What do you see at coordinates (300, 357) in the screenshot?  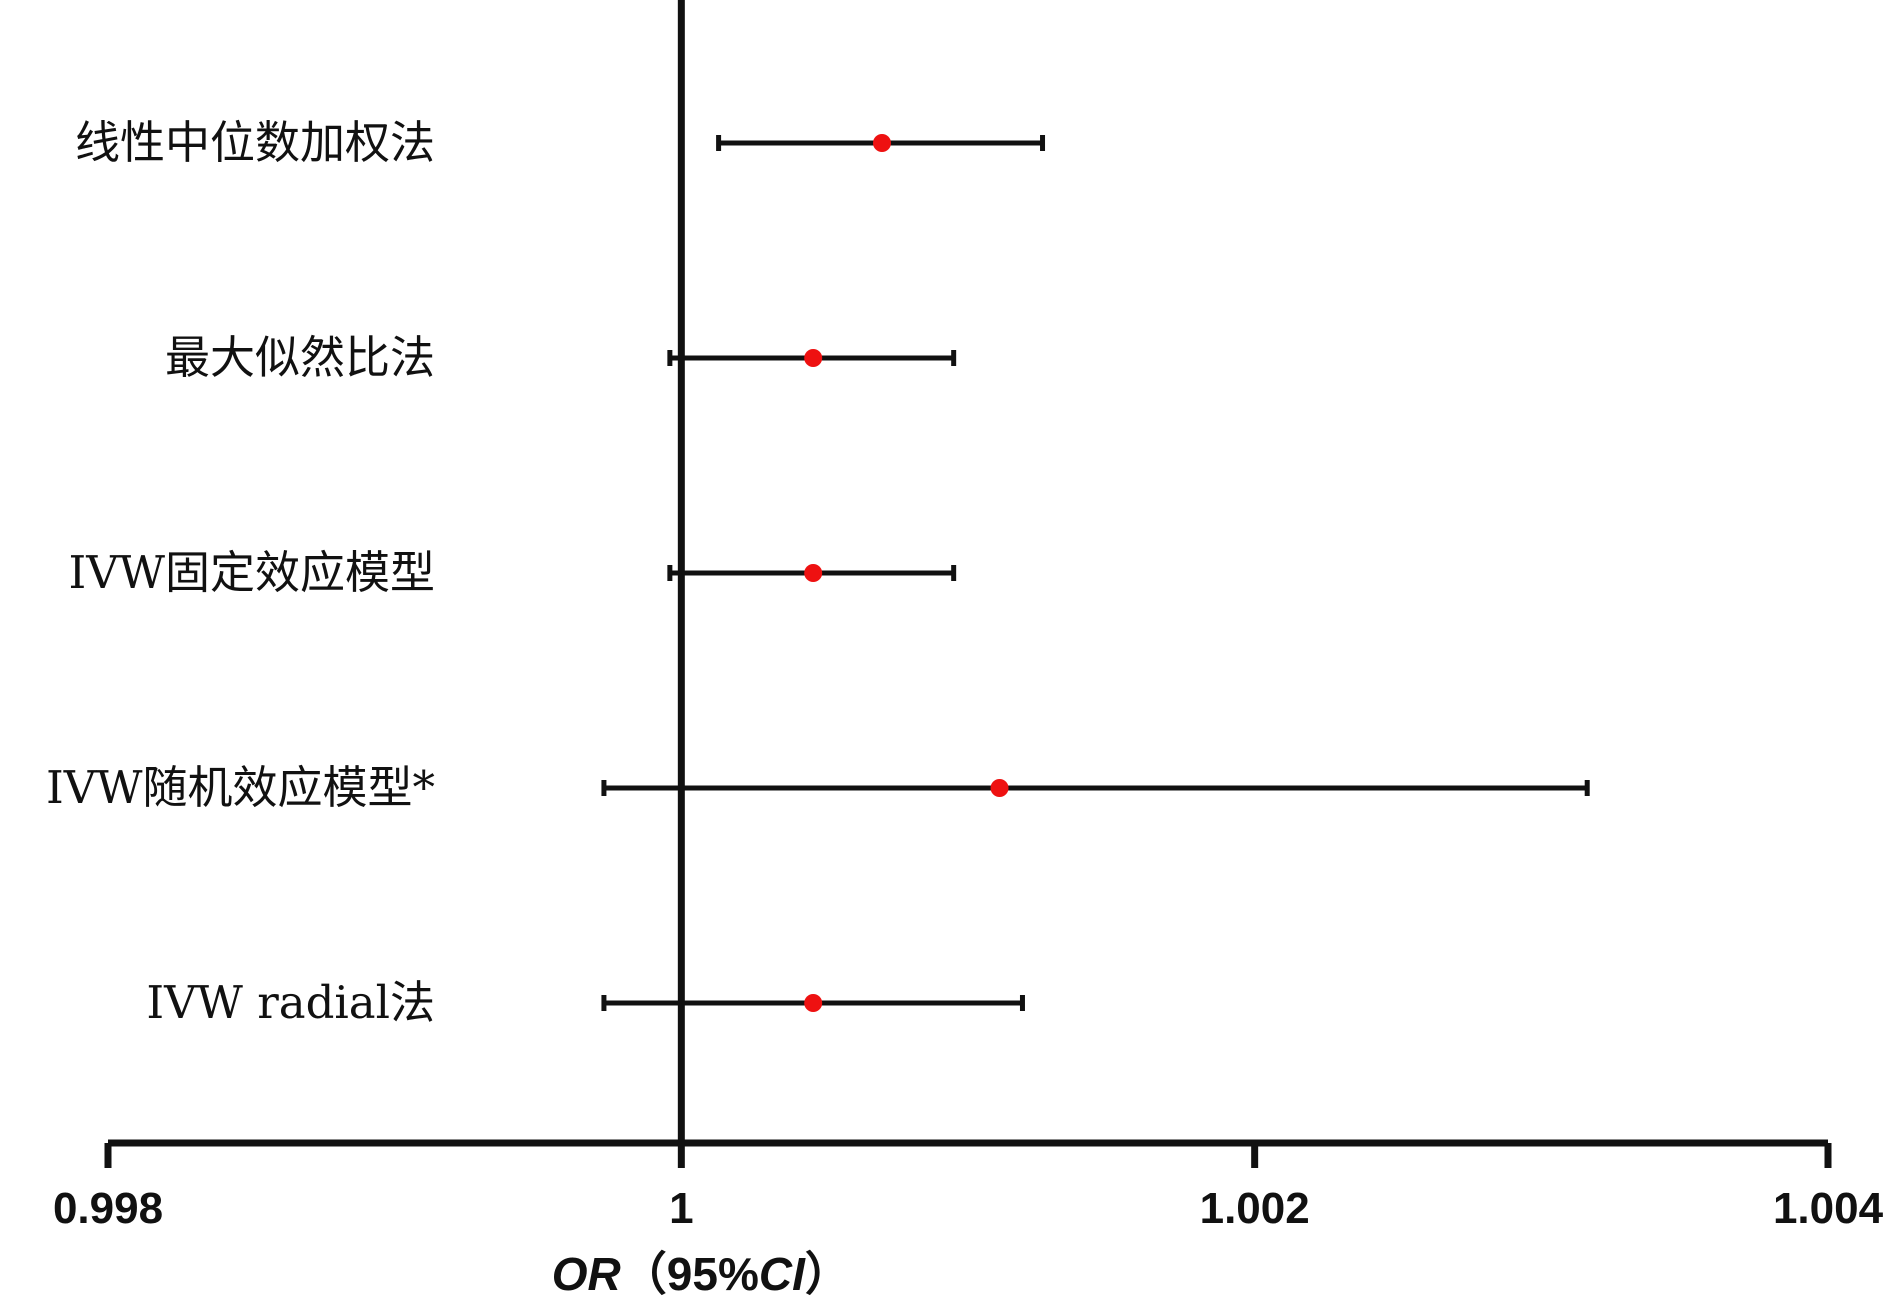 I see `row-label: 最大似然比法` at bounding box center [300, 357].